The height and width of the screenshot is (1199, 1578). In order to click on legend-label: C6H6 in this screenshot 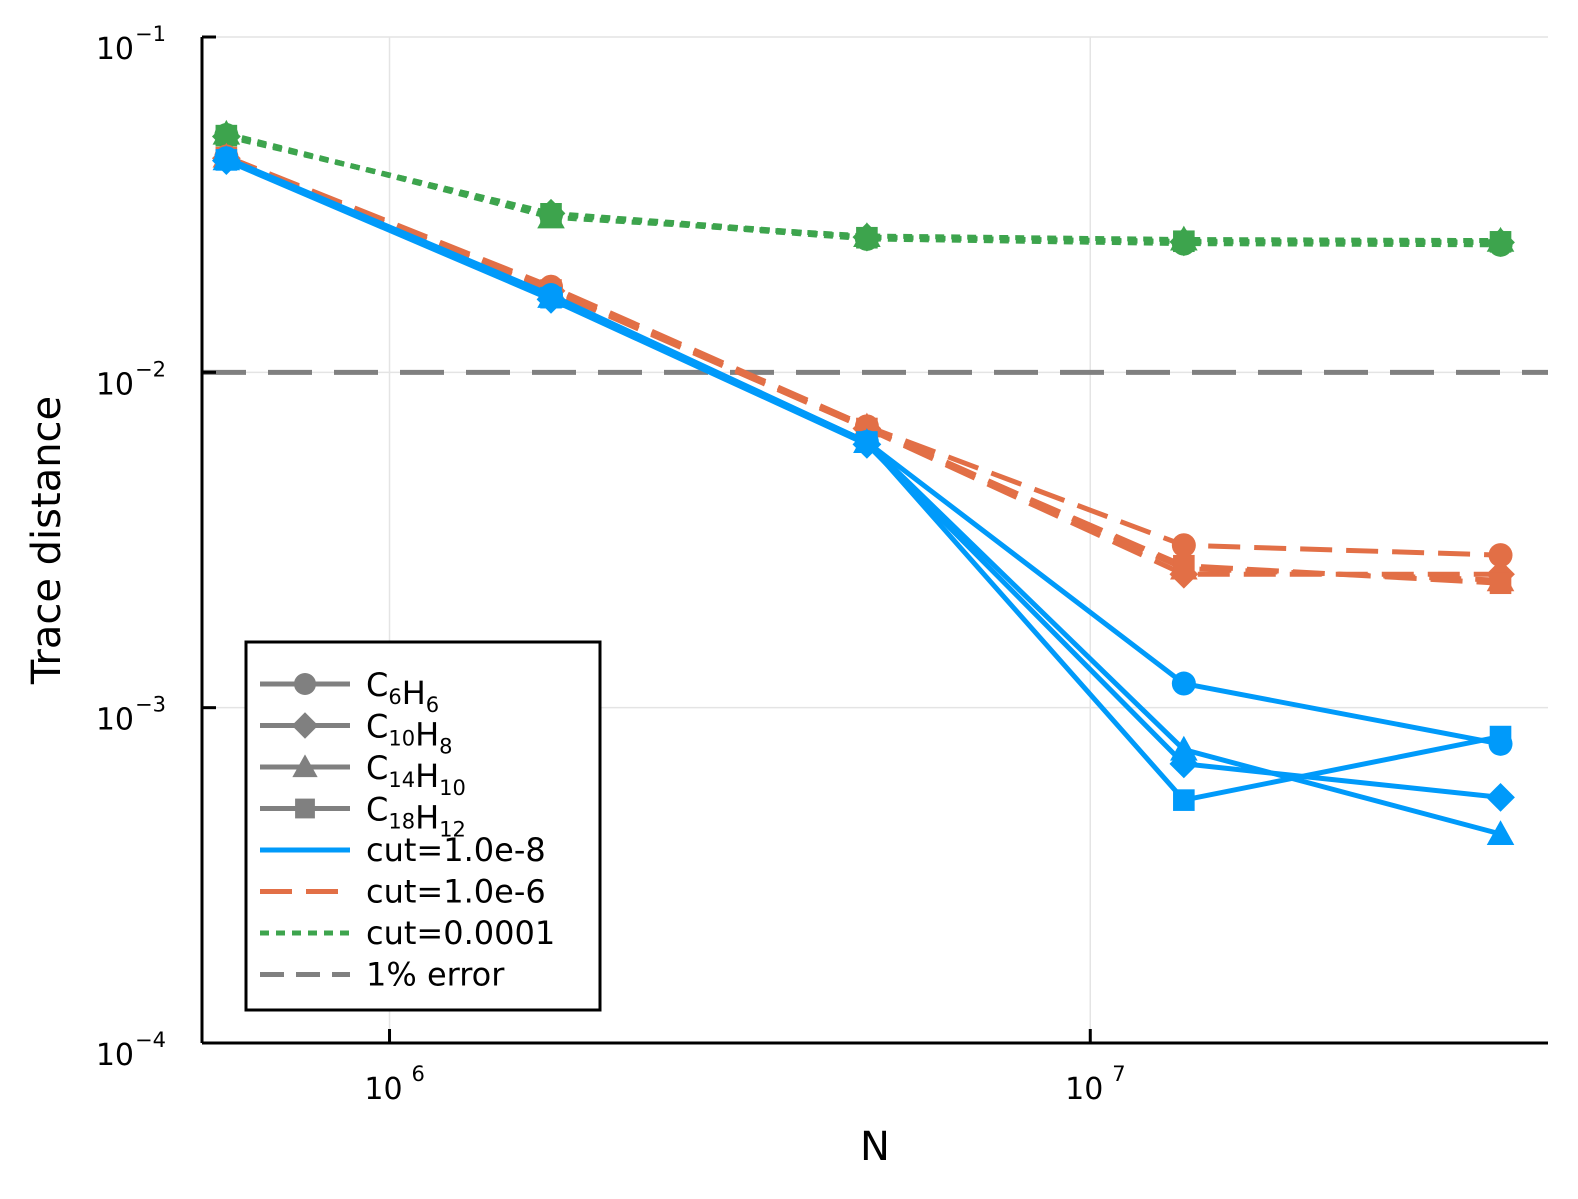, I will do `click(402, 691)`.